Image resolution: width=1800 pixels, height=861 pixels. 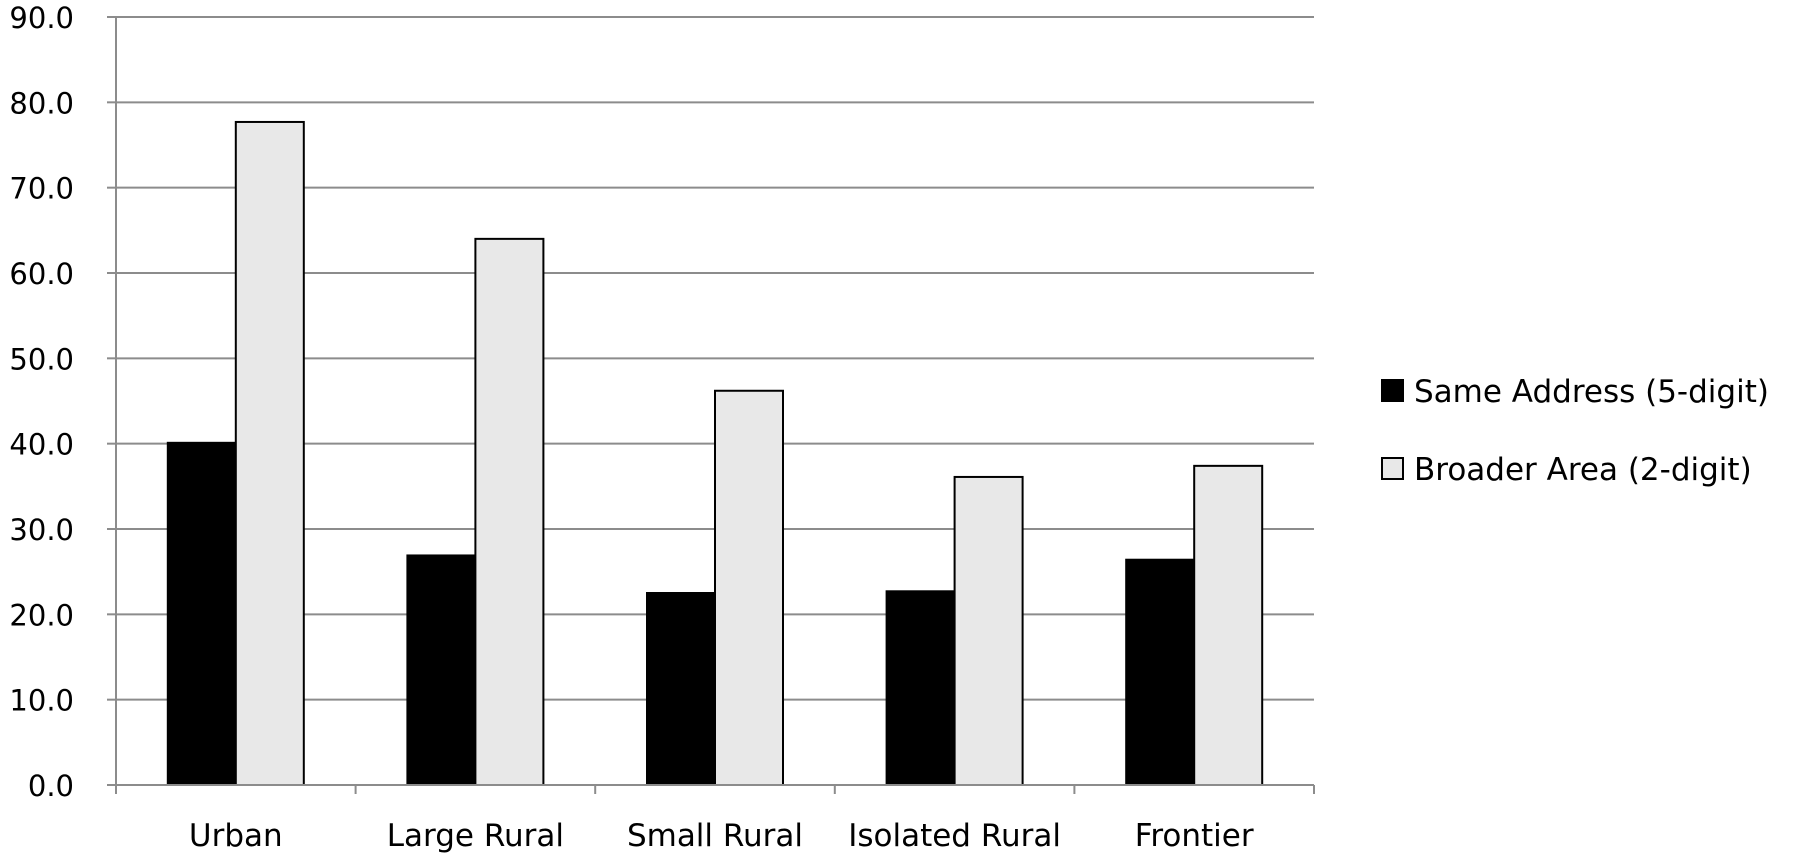 What do you see at coordinates (1583, 470) in the screenshot?
I see `legend-label: Broader Area (2-digit)` at bounding box center [1583, 470].